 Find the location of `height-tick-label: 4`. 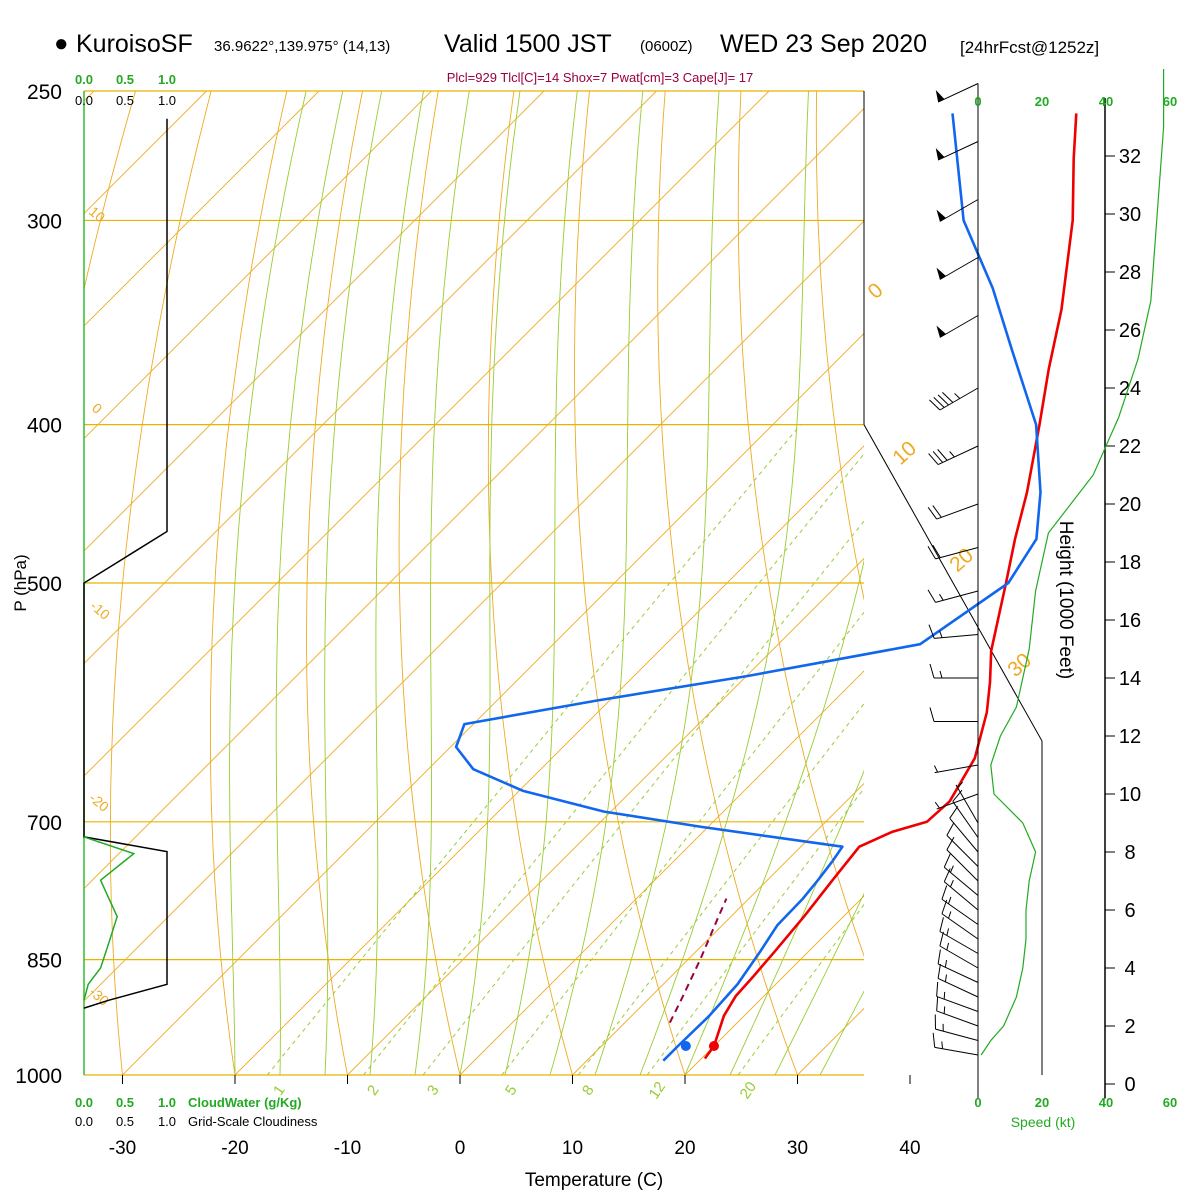

height-tick-label: 4 is located at coordinates (1129, 969).